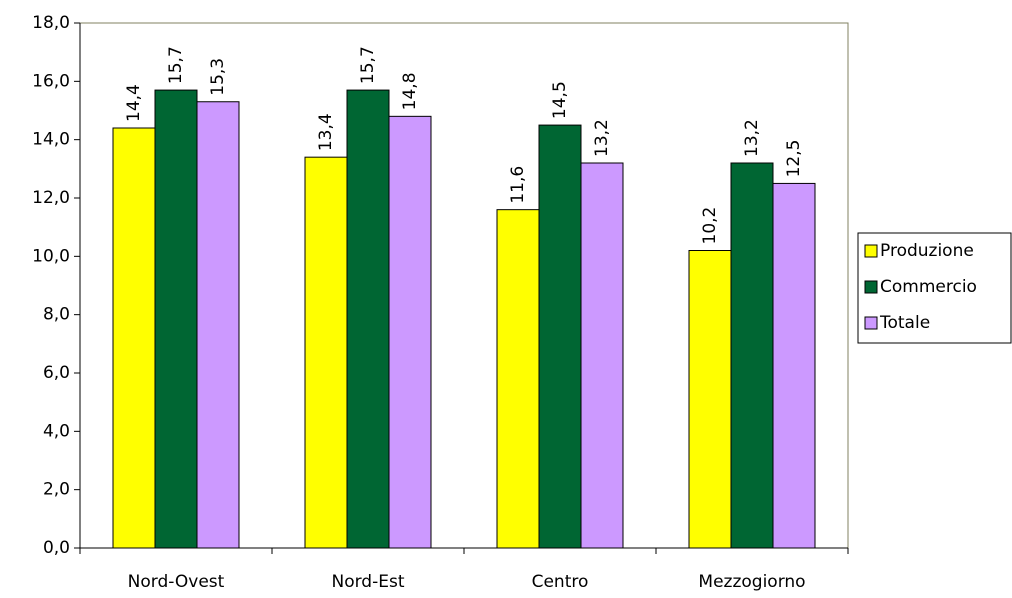 Image resolution: width=1012 pixels, height=598 pixels. What do you see at coordinates (176, 582) in the screenshot?
I see `x-tick-label: Nord-Ovest` at bounding box center [176, 582].